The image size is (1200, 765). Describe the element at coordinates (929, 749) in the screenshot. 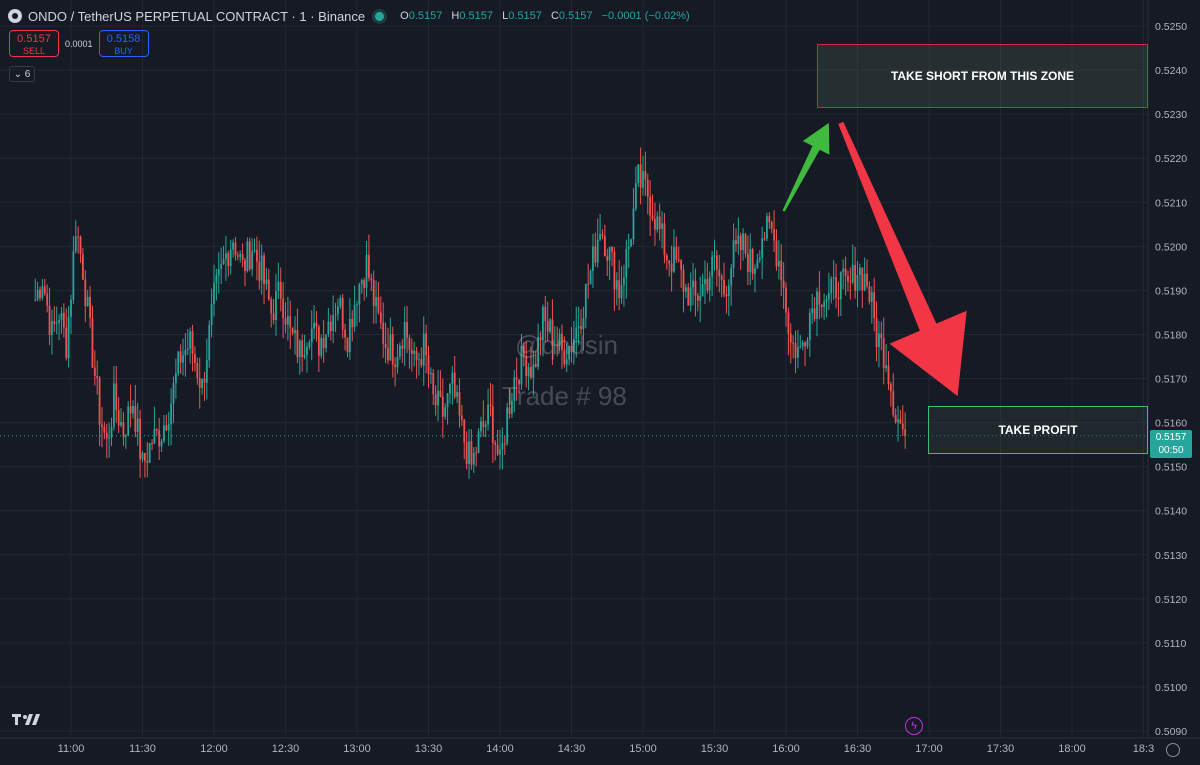

I see `time-tick-label: 17:00` at that location.